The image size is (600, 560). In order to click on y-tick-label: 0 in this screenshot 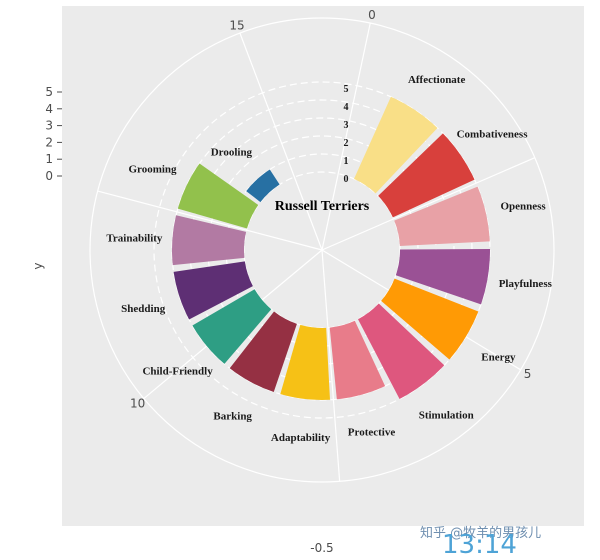, I will do `click(49, 176)`.